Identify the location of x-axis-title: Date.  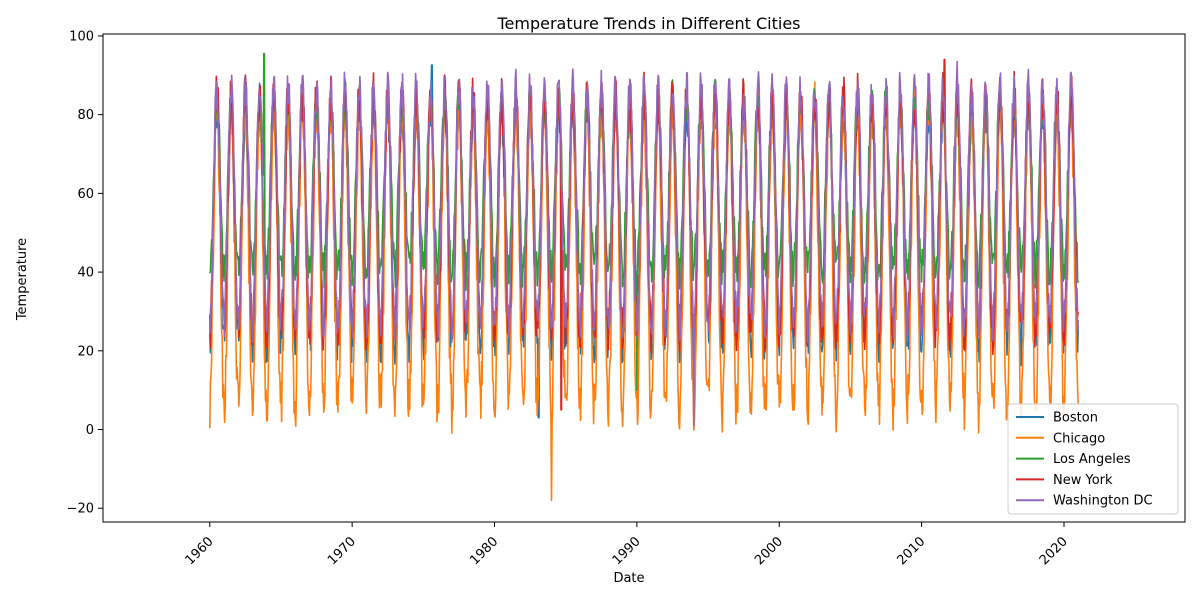
(628, 578).